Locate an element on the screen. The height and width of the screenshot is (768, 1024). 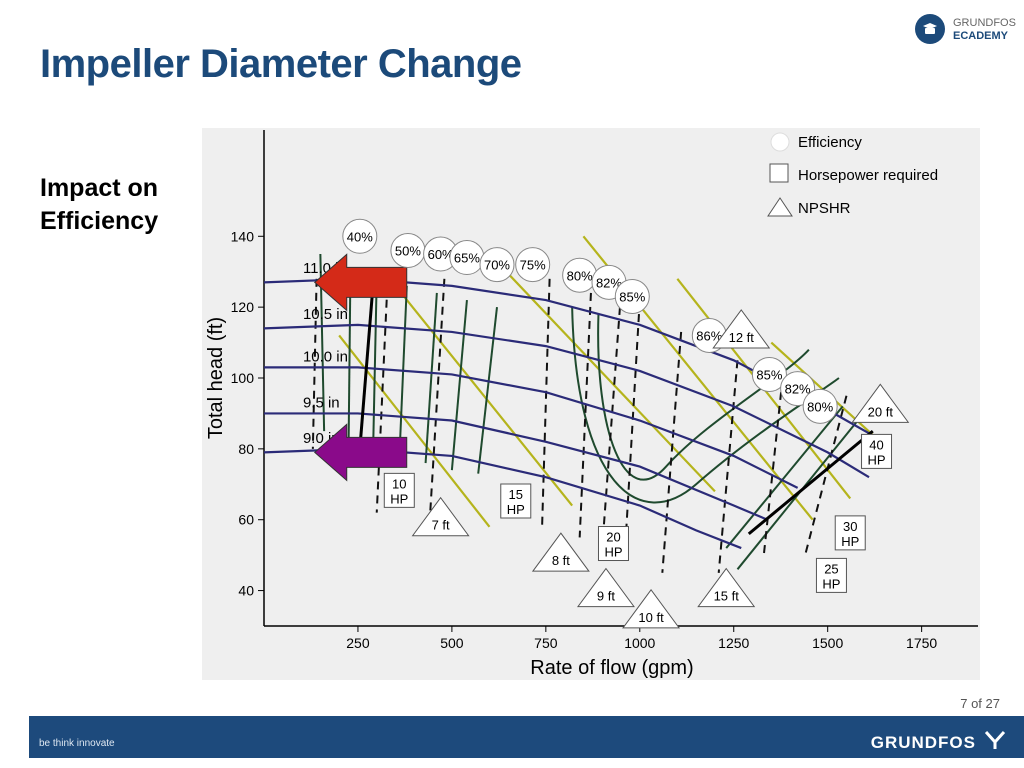
y-tick-label: 100 is located at coordinates (243, 378).